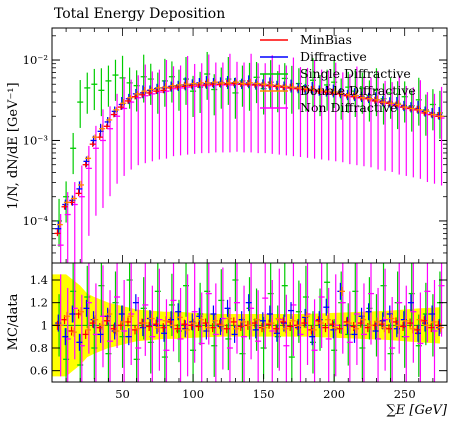 This screenshot has height=422, width=461. What do you see at coordinates (264, 394) in the screenshot?
I see `x-tick-label: 150` at bounding box center [264, 394].